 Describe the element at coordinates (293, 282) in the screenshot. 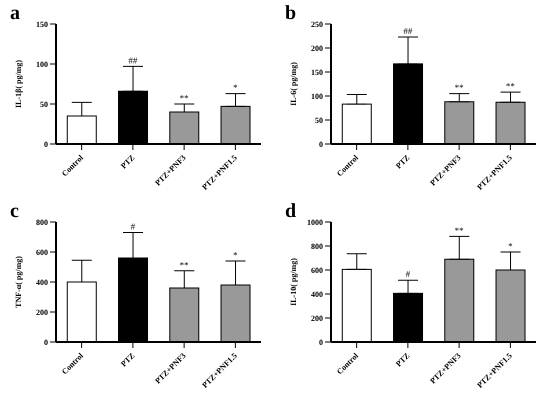

I see `y-axis-title: IL-10( pg/mg)` at that location.